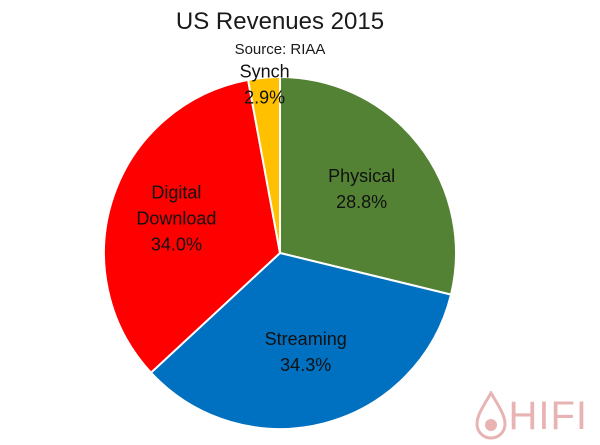 This screenshot has width=600, height=445. Describe the element at coordinates (305, 365) in the screenshot. I see `slice-value-label: 34.3%` at that location.